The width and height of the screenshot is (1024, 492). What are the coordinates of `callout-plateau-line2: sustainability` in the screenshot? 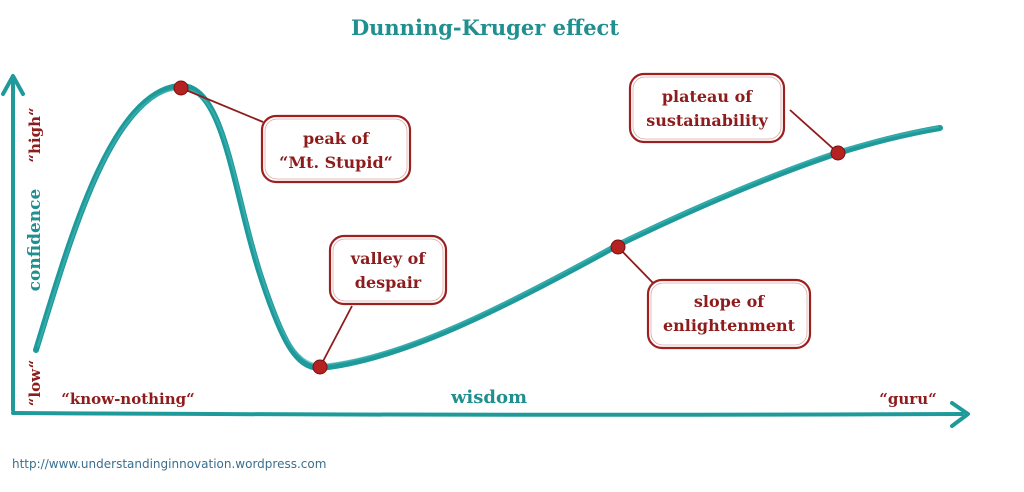 It's located at (707, 120).